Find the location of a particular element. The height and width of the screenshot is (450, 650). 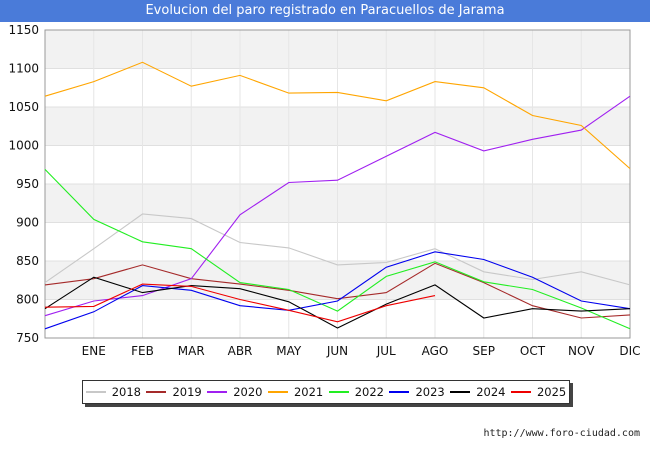

x-tick-label: ABR is located at coordinates (240, 351).